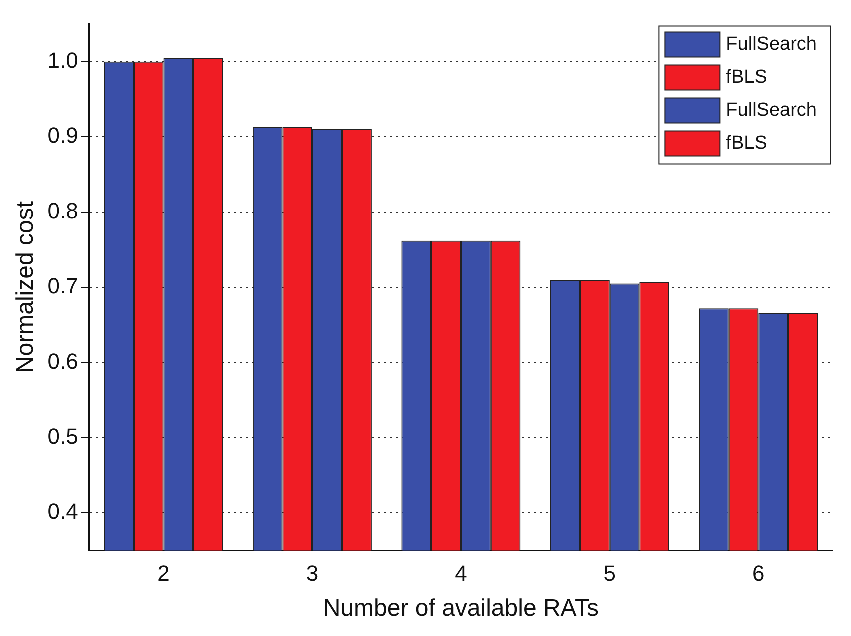 The height and width of the screenshot is (636, 851). I want to click on y-tick-label: 0.4, so click(63, 511).